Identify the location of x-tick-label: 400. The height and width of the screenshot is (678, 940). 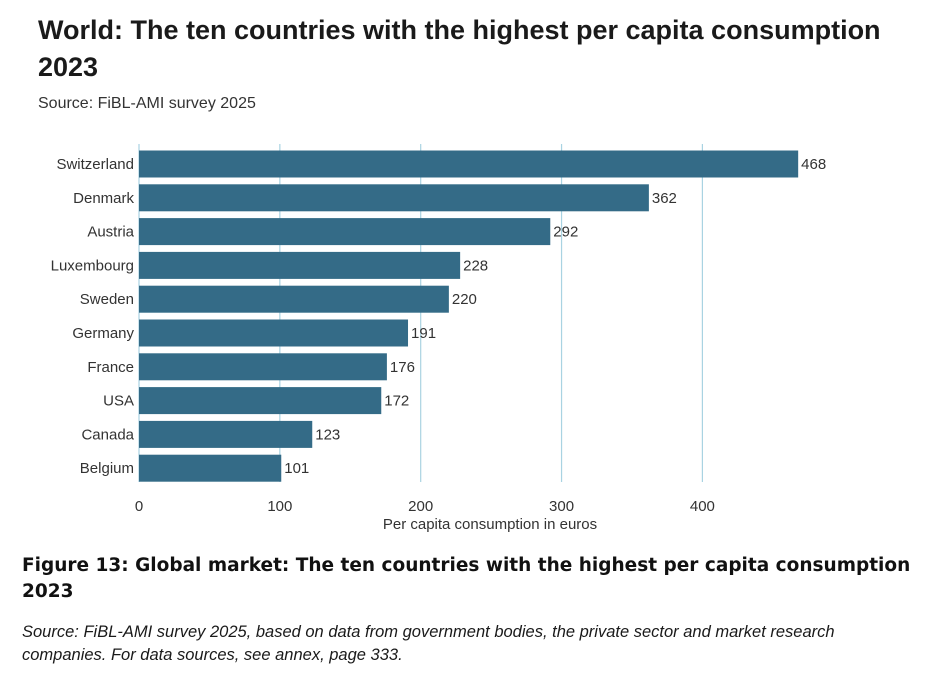
(702, 506).